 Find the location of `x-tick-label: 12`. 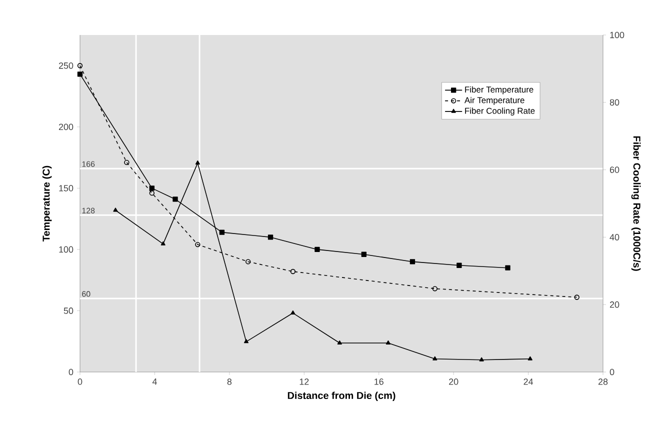

x-tick-label: 12 is located at coordinates (304, 381).